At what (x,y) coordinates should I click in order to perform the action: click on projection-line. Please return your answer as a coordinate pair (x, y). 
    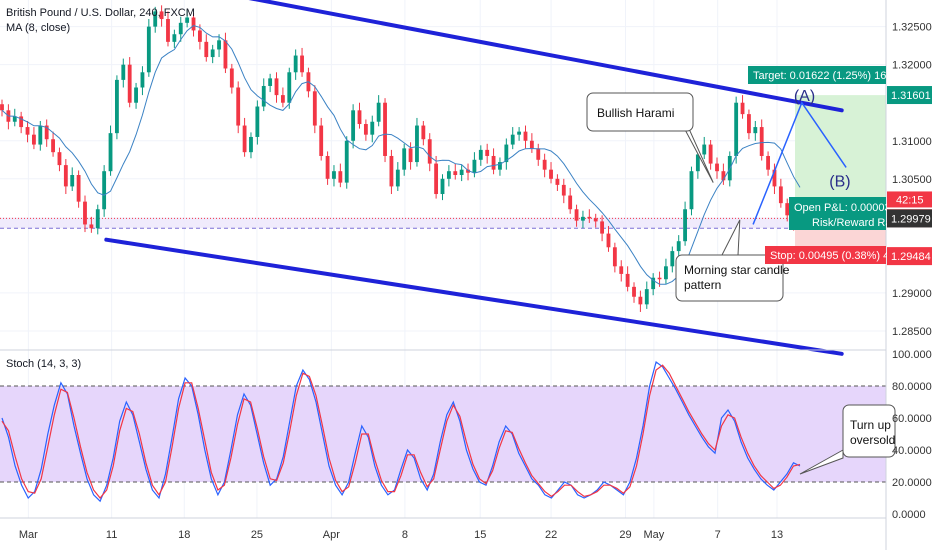
    Looking at the image, I should click on (799, 163).